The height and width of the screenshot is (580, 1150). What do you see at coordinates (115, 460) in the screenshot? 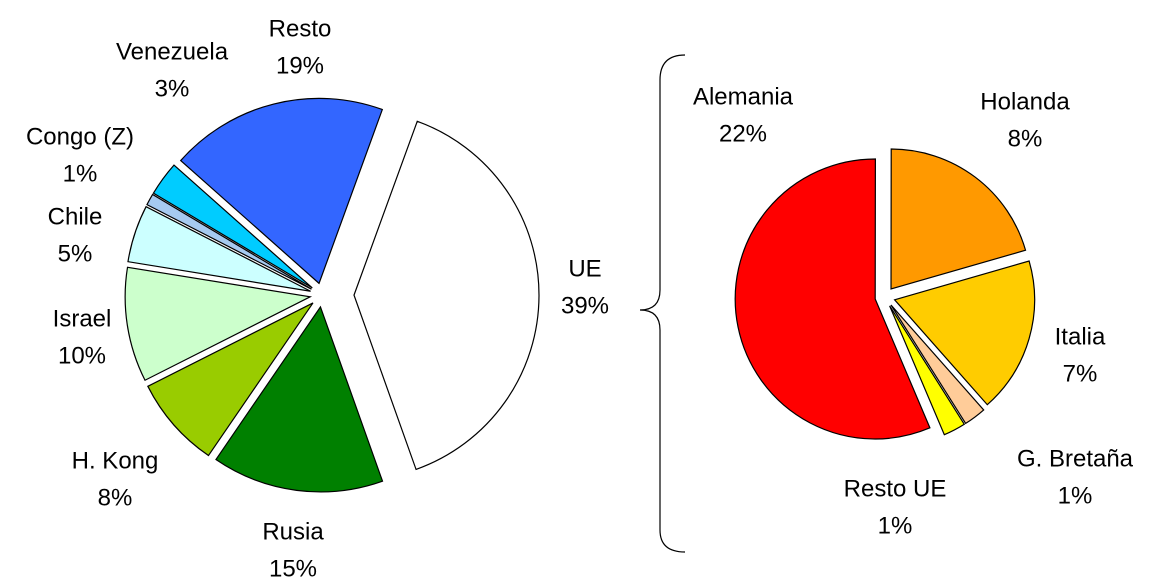
I see `slice-label: H. Kong` at bounding box center [115, 460].